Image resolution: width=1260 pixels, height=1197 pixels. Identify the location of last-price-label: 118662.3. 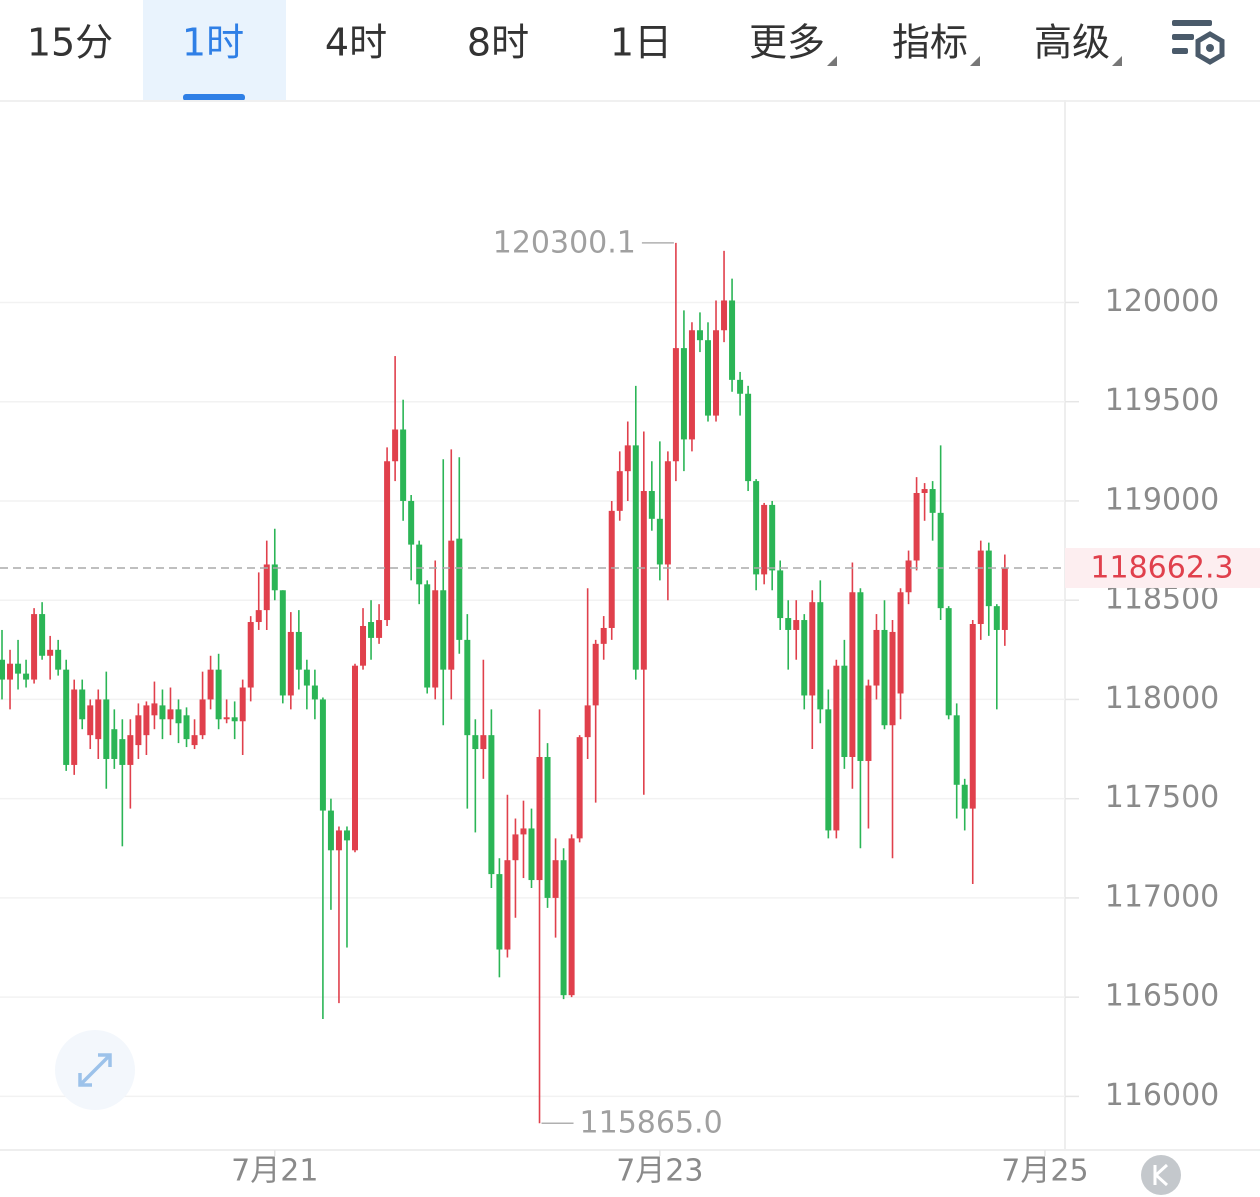
(1161, 567).